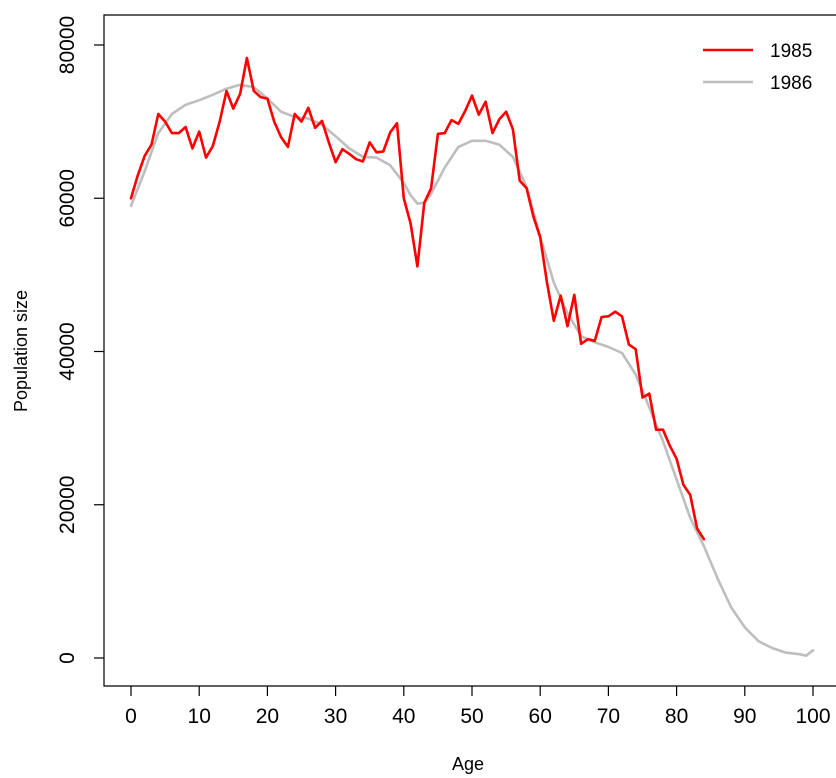 The width and height of the screenshot is (836, 778). I want to click on x-tick-label: 90, so click(744, 716).